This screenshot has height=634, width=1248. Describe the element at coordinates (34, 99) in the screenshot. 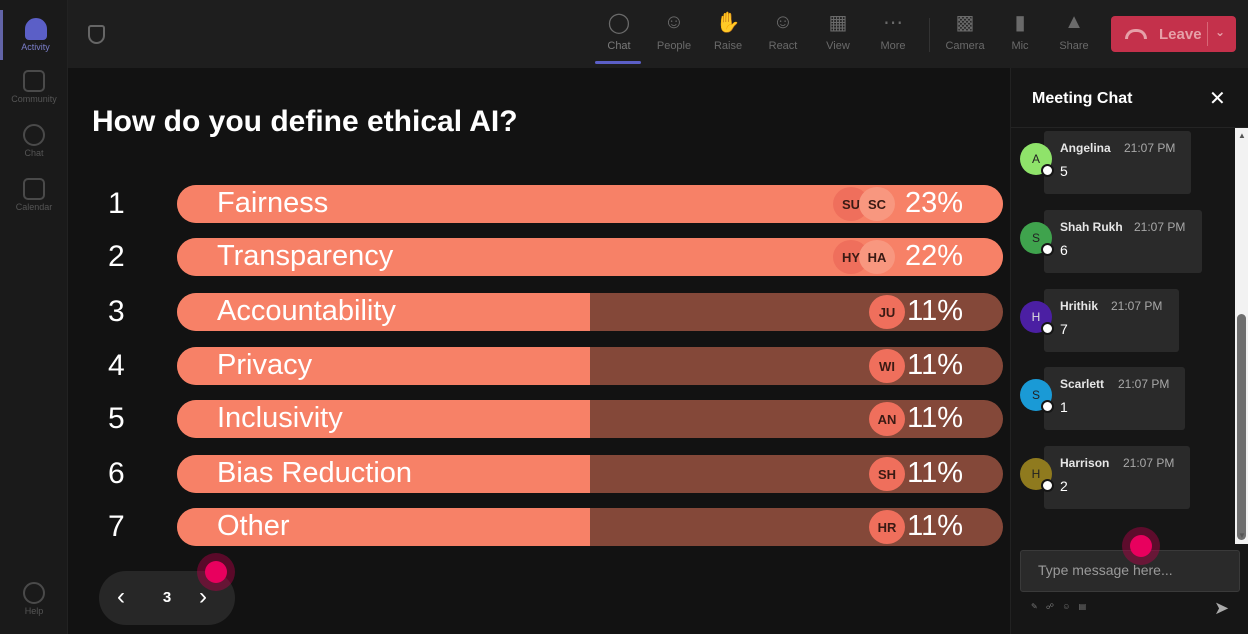

I see `rail-item-label: Community` at that location.